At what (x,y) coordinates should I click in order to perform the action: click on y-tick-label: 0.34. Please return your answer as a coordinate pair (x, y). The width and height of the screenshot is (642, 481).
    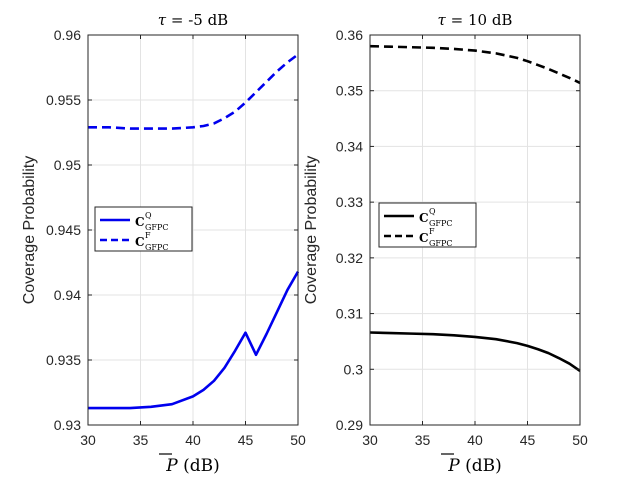
    Looking at the image, I should click on (349, 146).